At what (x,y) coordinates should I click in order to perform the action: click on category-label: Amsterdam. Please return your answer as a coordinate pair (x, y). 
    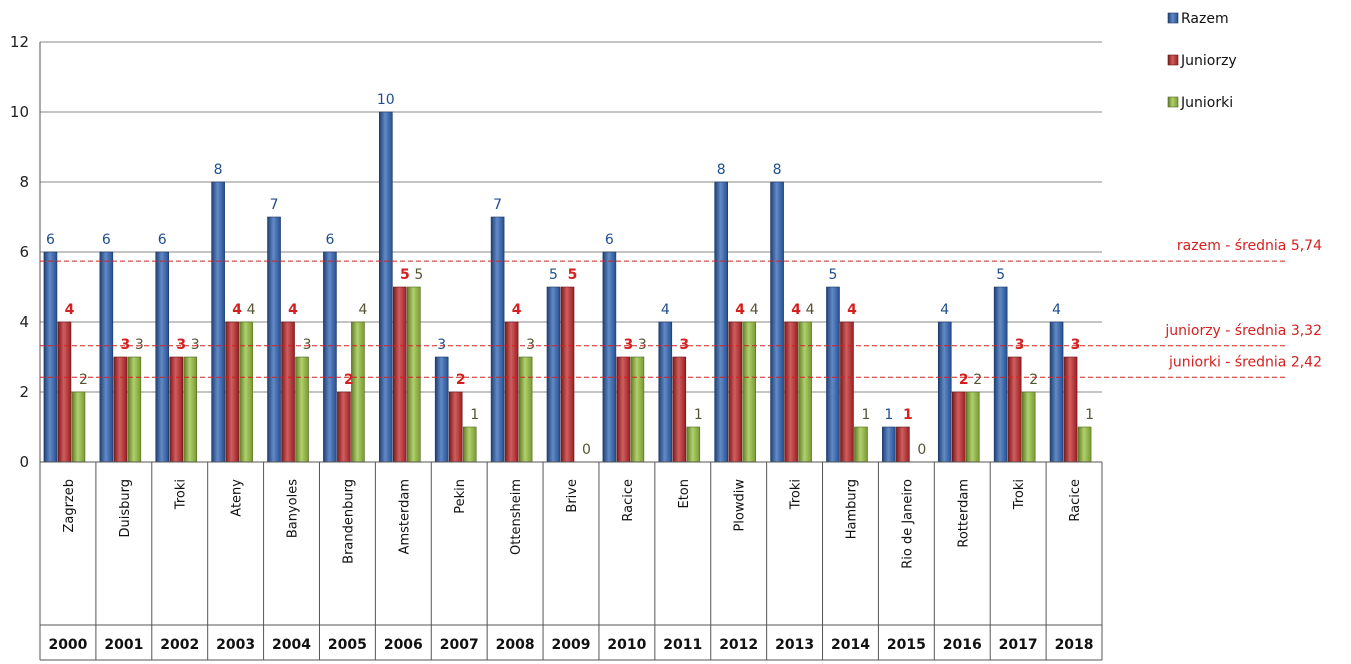
    Looking at the image, I should click on (404, 516).